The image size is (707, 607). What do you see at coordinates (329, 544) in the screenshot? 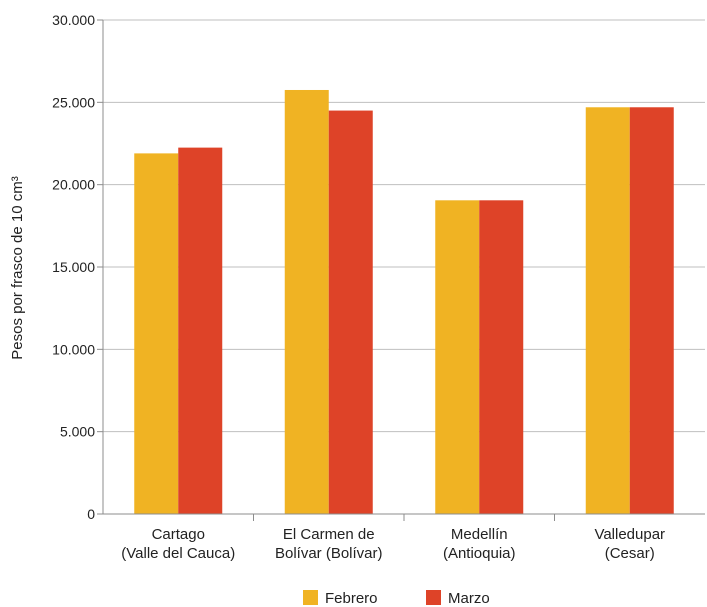
I see `x-category-label: El Carmen de Bolívar (Bolívar)` at bounding box center [329, 544].